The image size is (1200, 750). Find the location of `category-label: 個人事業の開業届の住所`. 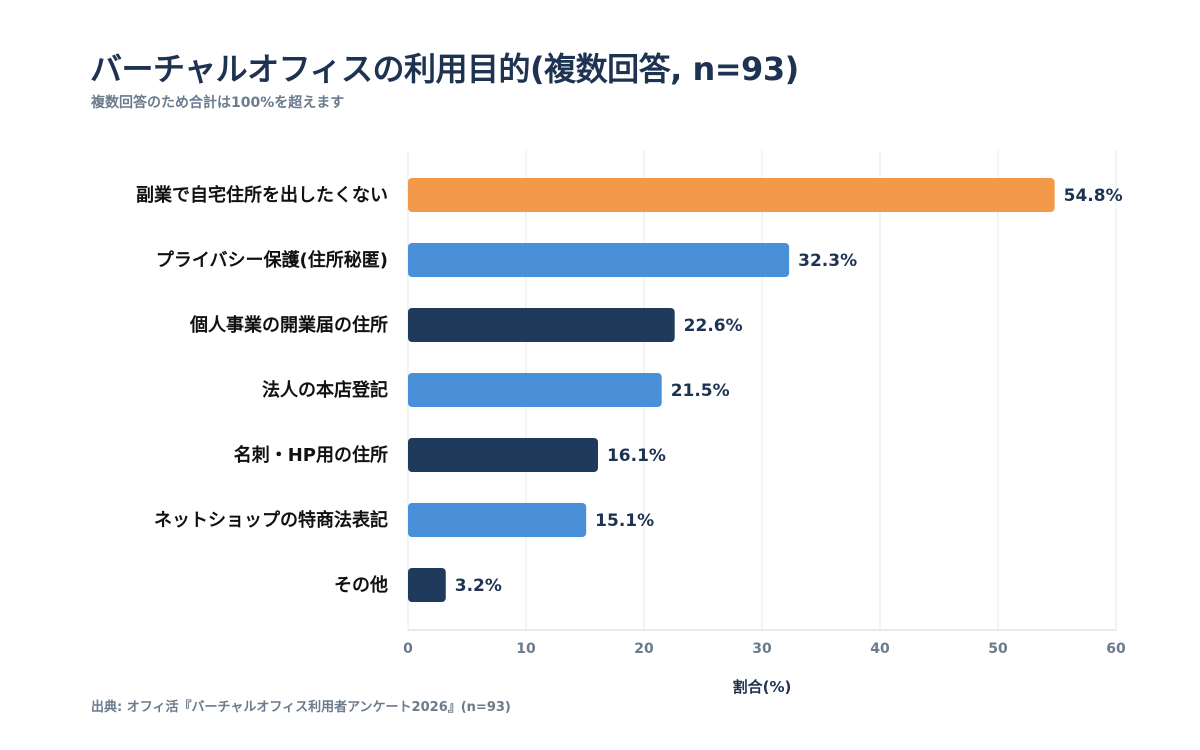

category-label: 個人事業の開業届の住所 is located at coordinates (288, 325).